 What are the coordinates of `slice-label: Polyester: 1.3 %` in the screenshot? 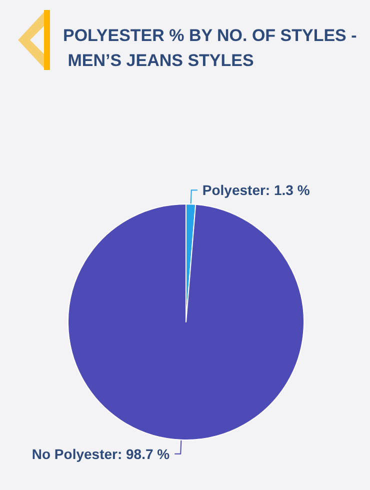 It's located at (256, 190).